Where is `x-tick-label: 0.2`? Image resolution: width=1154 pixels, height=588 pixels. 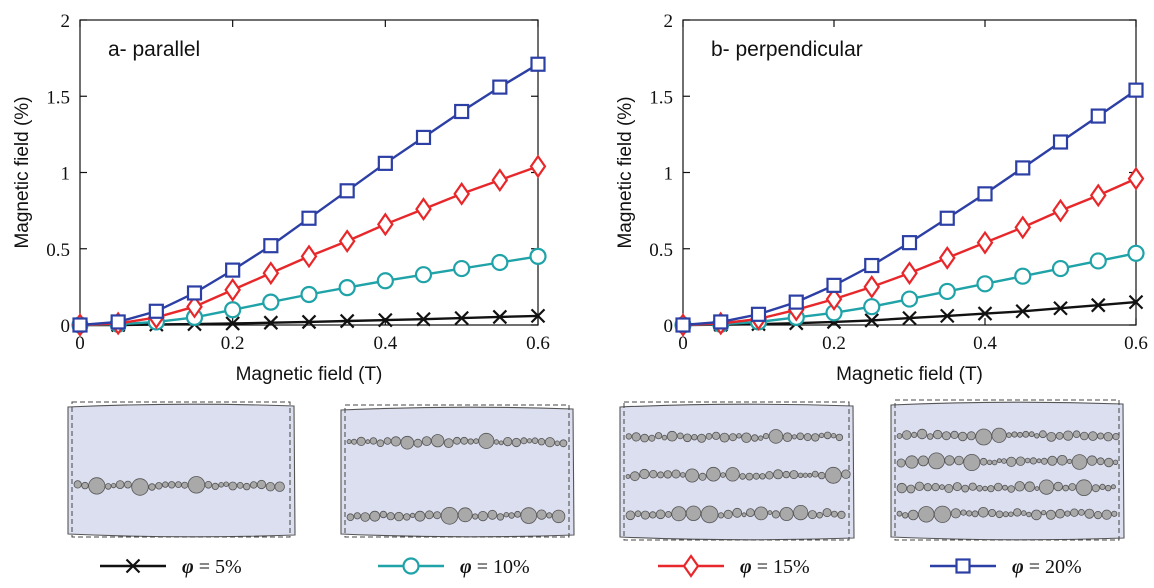 x-tick-label: 0.2 is located at coordinates (233, 343).